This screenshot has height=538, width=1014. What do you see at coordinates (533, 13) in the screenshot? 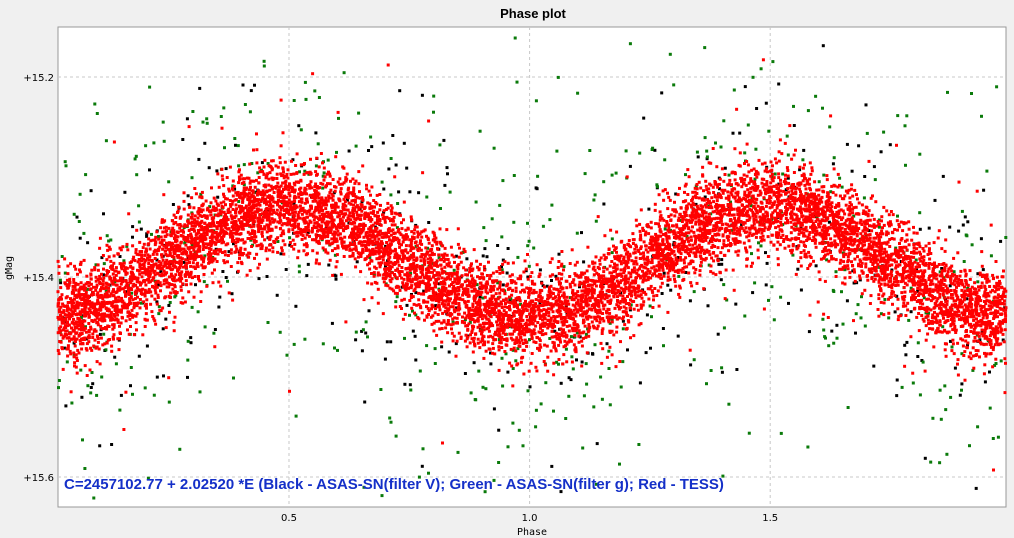
I see `chart-title: Phase plot` at bounding box center [533, 13].